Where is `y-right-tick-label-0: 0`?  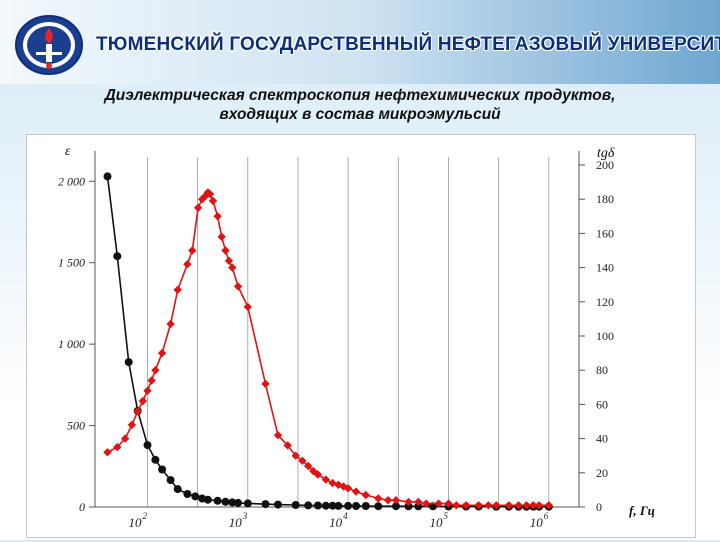
y-right-tick-label-0: 0 is located at coordinates (599, 507).